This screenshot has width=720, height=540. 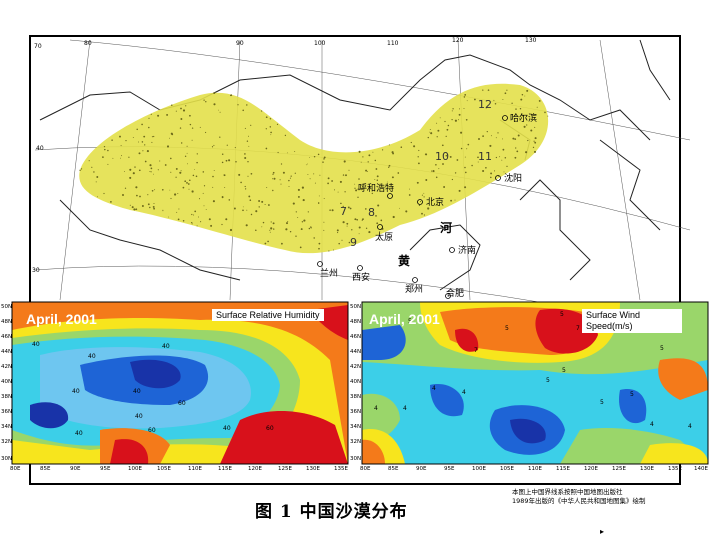 I want to click on lat-tick: 38N, so click(x=6, y=397).